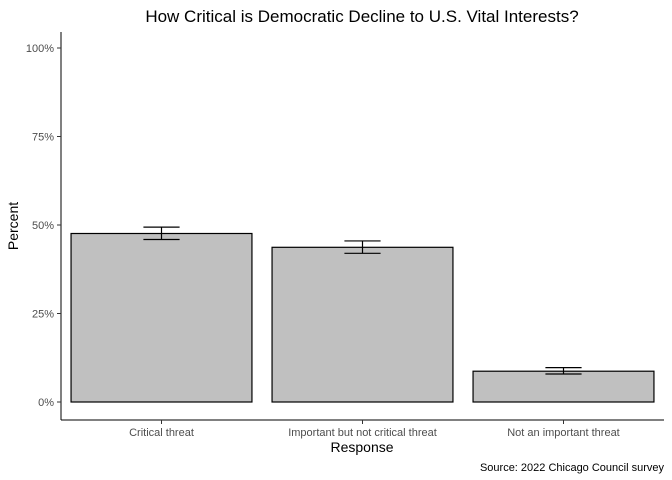 This screenshot has width=672, height=480. Describe the element at coordinates (572, 468) in the screenshot. I see `source-caption: Source: 2022 Chicago Council survey` at that location.